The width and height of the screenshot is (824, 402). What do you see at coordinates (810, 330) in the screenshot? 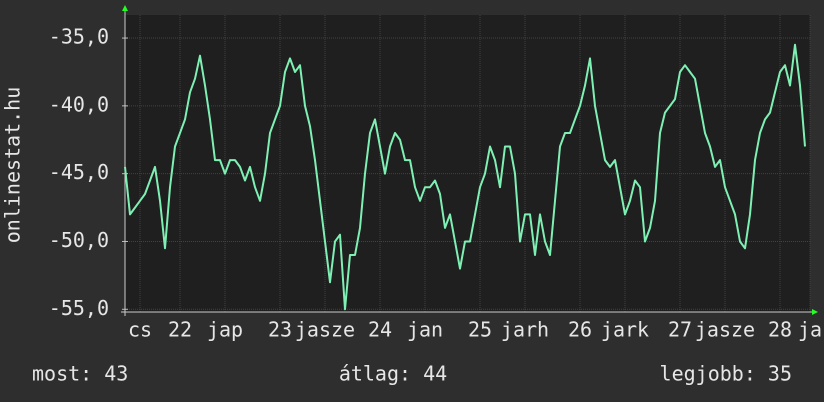
I see `x-tick-label: ja` at bounding box center [810, 330].